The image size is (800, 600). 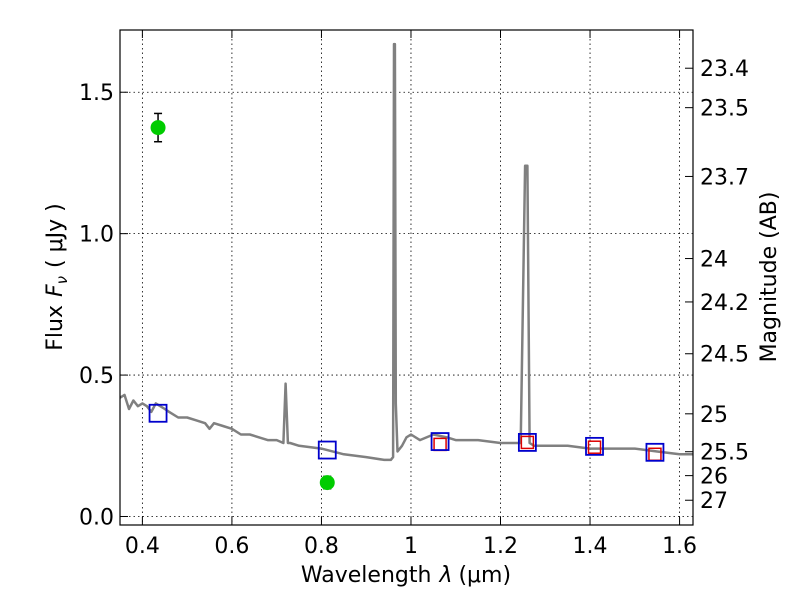 I want to click on x-tick-label: 0.4, so click(x=142, y=546).